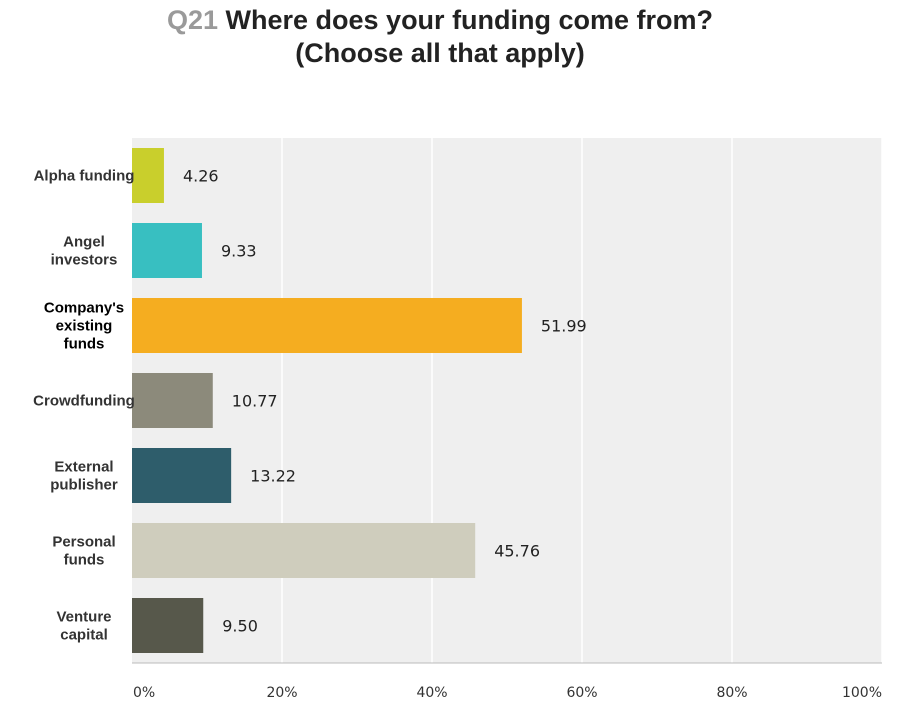 This screenshot has width=900, height=725. I want to click on title-line-2: (Choose all that apply), so click(440, 53).